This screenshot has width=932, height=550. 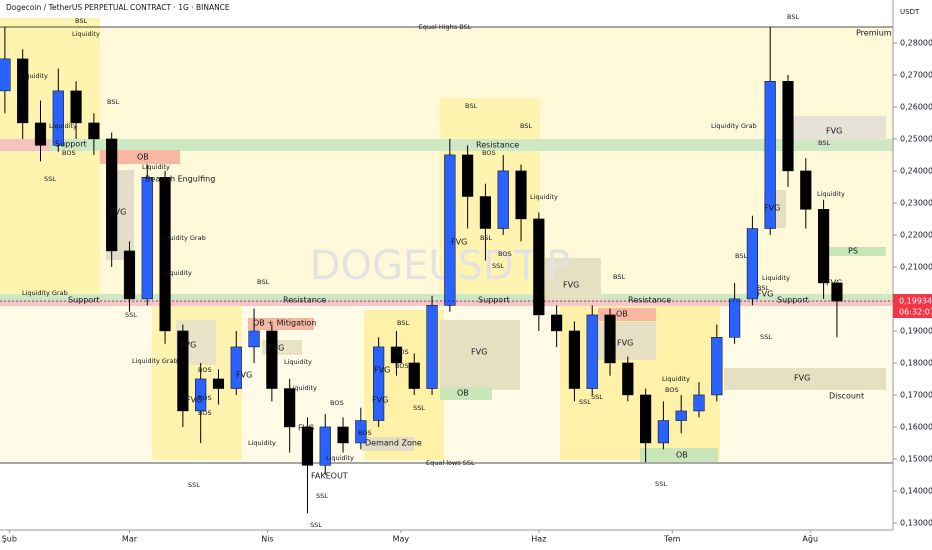 I want to click on annotation: Equal Highs BSL, so click(x=445, y=27).